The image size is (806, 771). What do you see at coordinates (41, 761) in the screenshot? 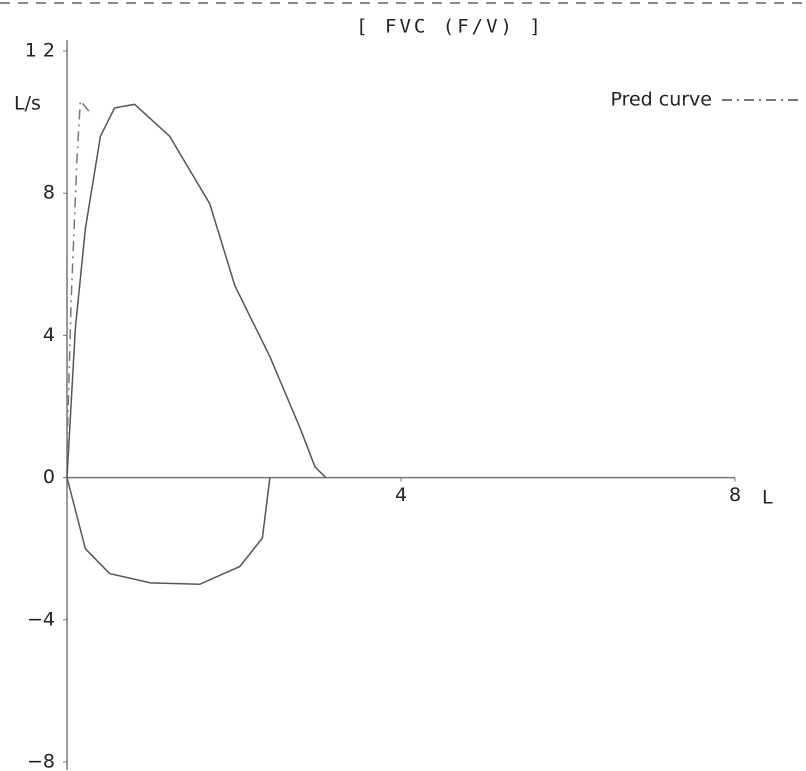
I see `y-tick-label: −8` at bounding box center [41, 761].